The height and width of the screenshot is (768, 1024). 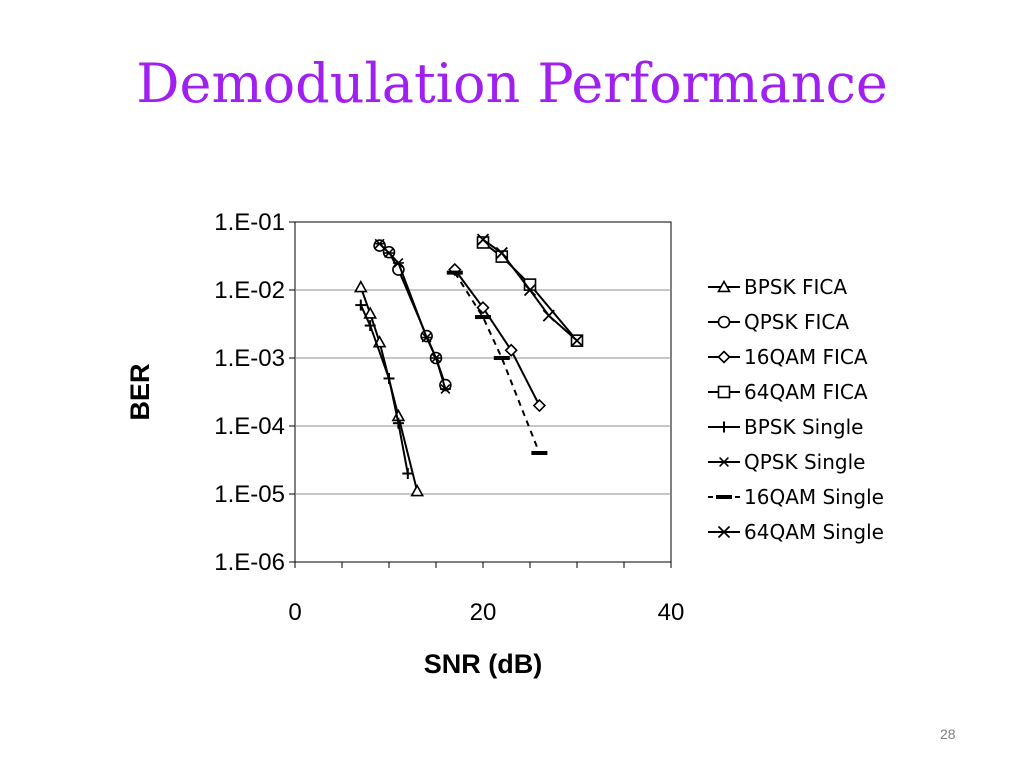 I want to click on legend-label: QPSK Single, so click(x=804, y=462).